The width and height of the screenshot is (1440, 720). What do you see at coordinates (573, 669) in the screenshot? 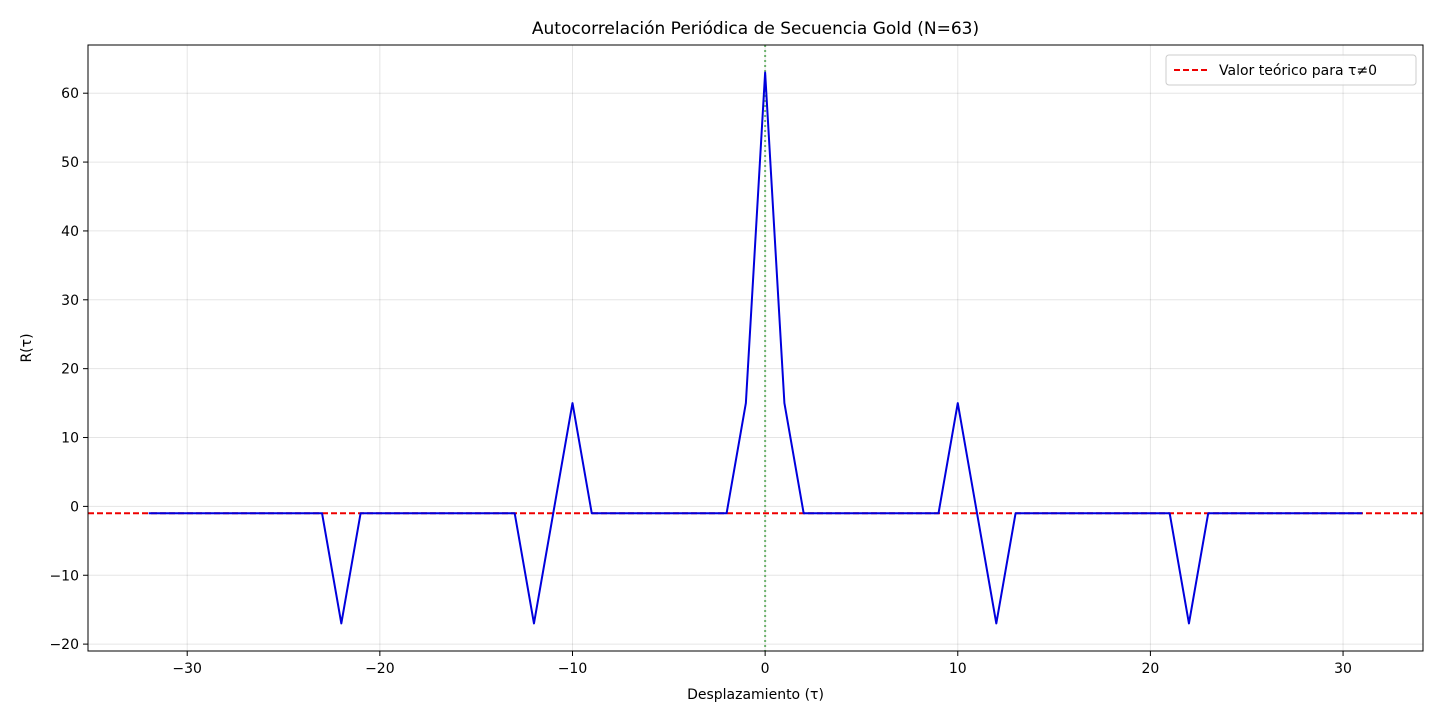
I see `x-tick-label: −10` at bounding box center [573, 669].